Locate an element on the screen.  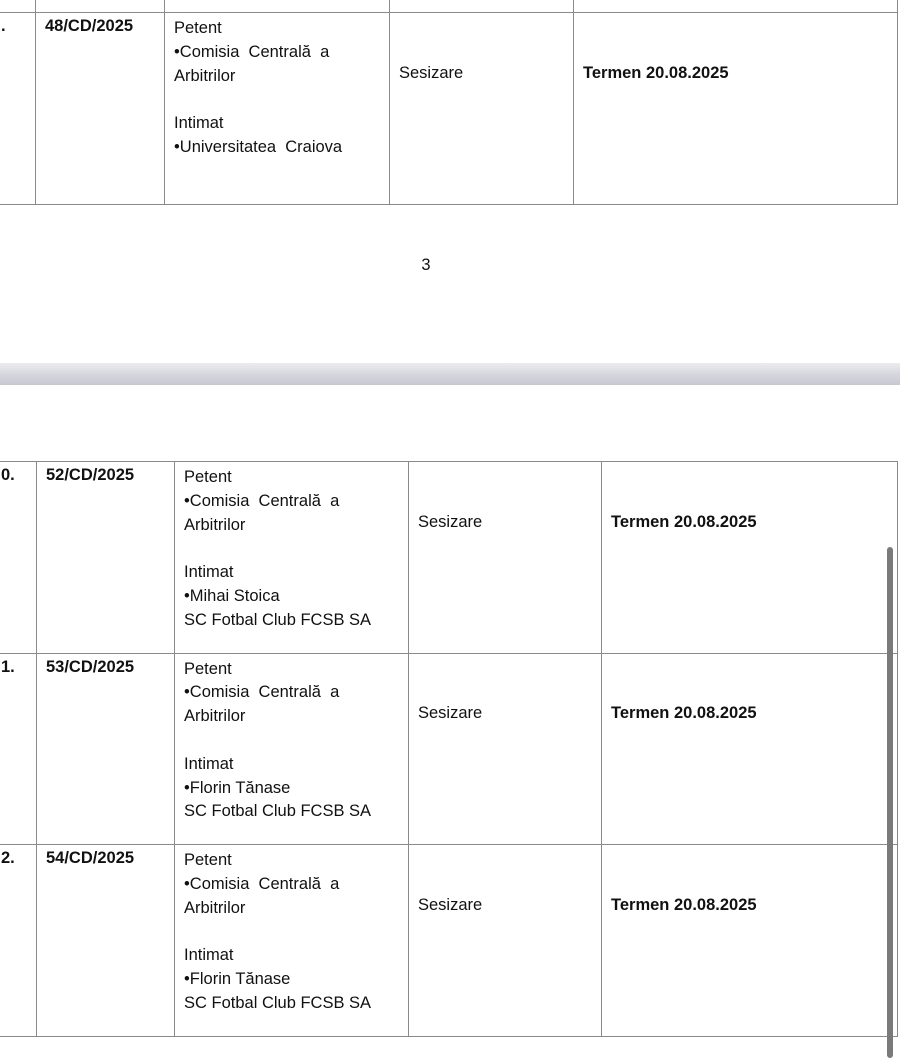
row-number: 0. is located at coordinates (18, 557).